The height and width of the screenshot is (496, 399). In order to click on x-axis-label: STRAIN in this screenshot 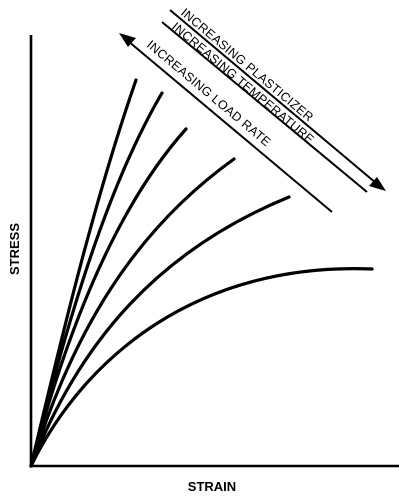, I will do `click(212, 486)`.